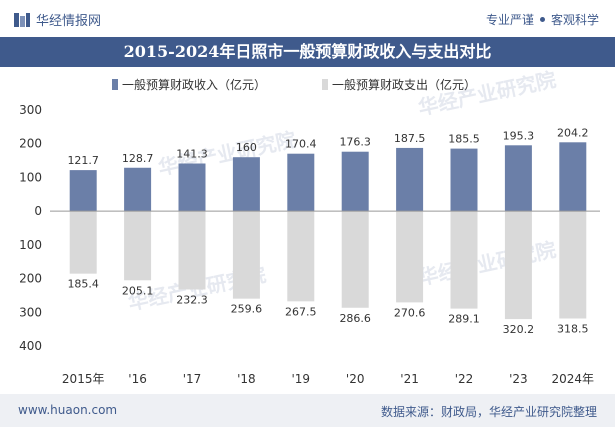 The height and width of the screenshot is (427, 615). I want to click on data-label-income: 128.7, so click(138, 158).